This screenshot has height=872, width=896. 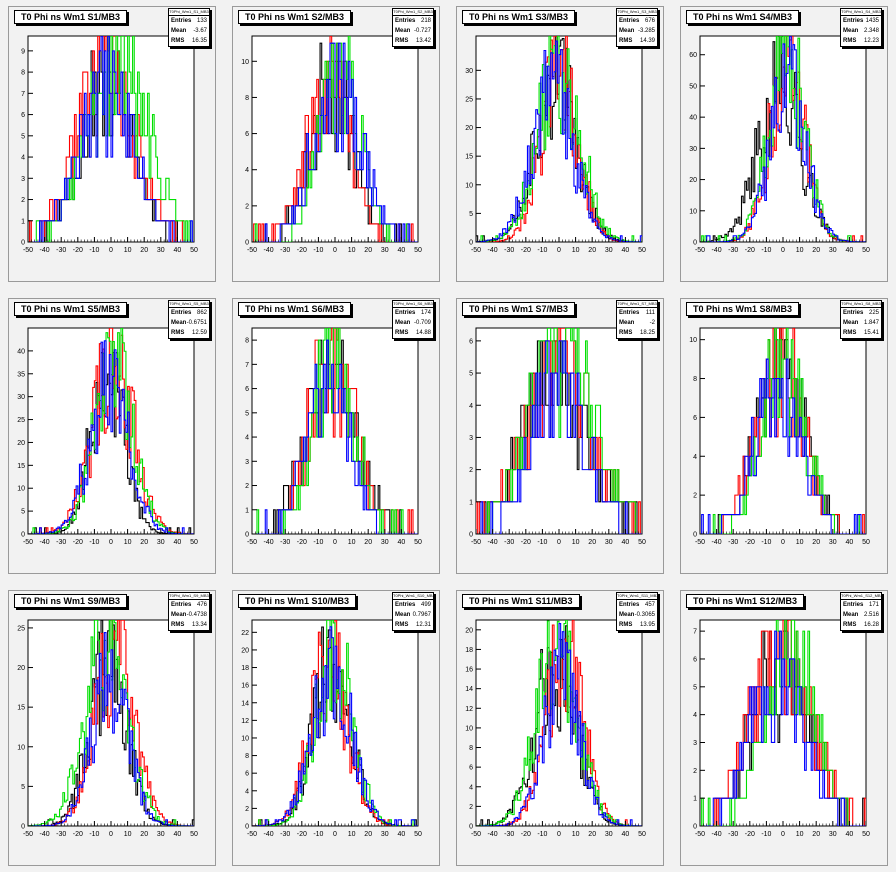 I want to click on stats-mean-value: -0.727, so click(x=422, y=31).